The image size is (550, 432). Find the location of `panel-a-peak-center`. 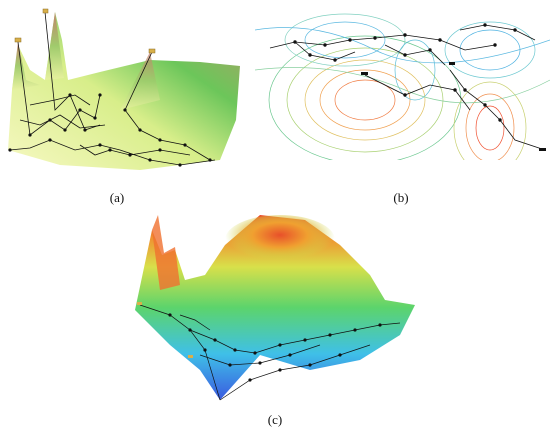

panel-a-peak-center is located at coordinates (54, 46).